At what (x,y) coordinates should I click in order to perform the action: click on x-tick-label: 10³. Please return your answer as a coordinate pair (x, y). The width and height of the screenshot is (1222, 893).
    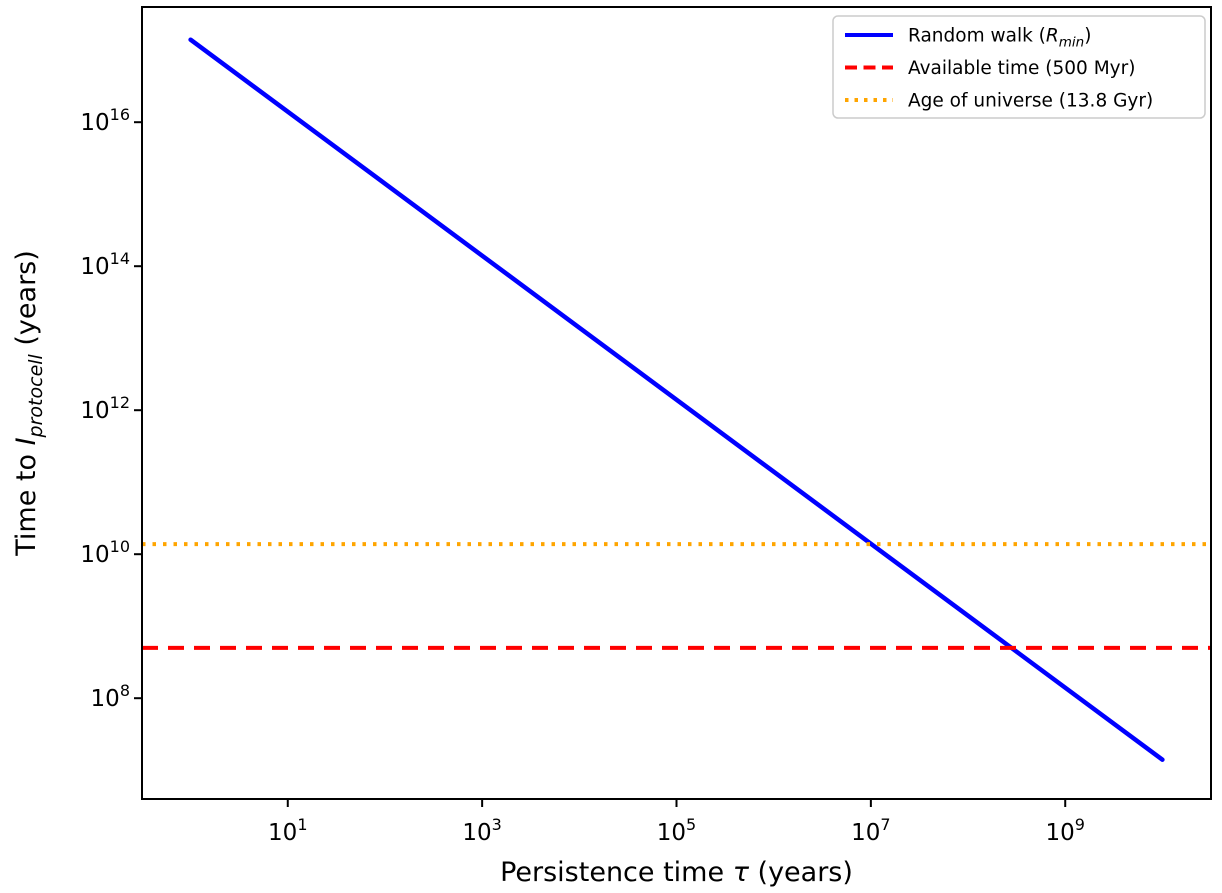
    Looking at the image, I should click on (481, 830).